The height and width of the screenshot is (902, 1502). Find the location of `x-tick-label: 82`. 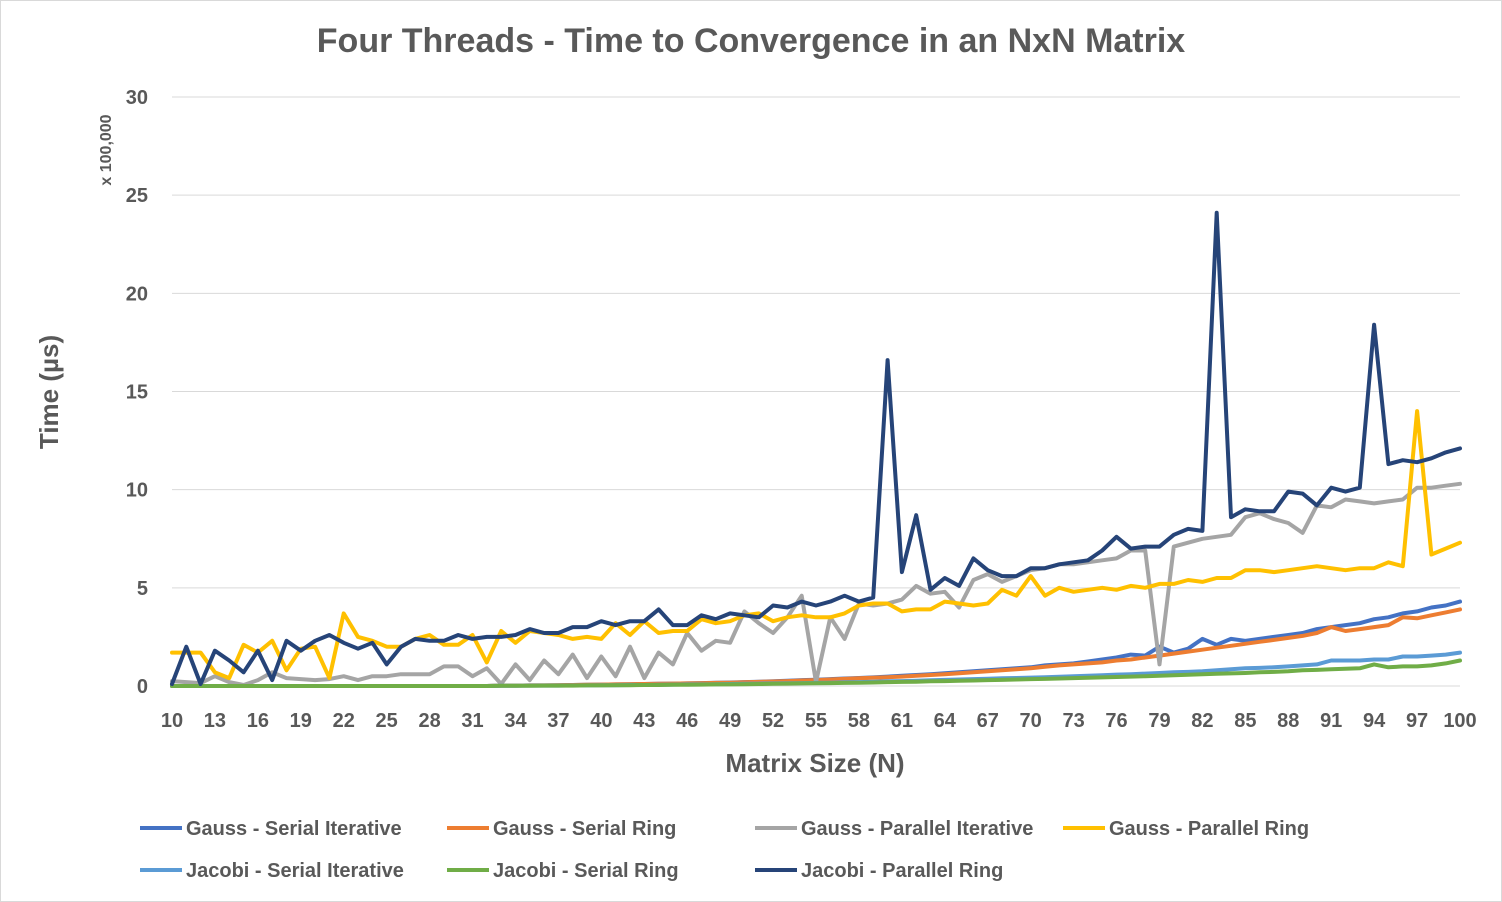

x-tick-label: 82 is located at coordinates (1202, 721).